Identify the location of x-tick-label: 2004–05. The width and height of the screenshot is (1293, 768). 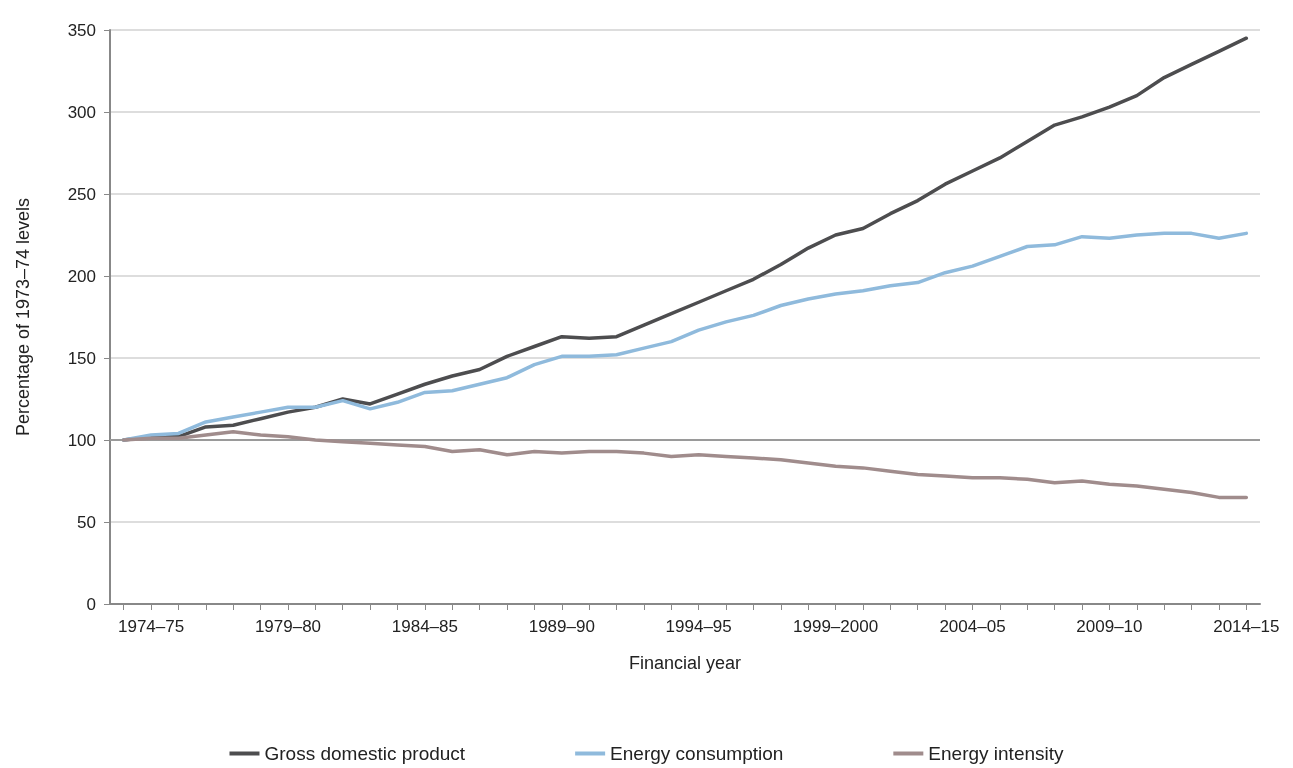
(972, 626).